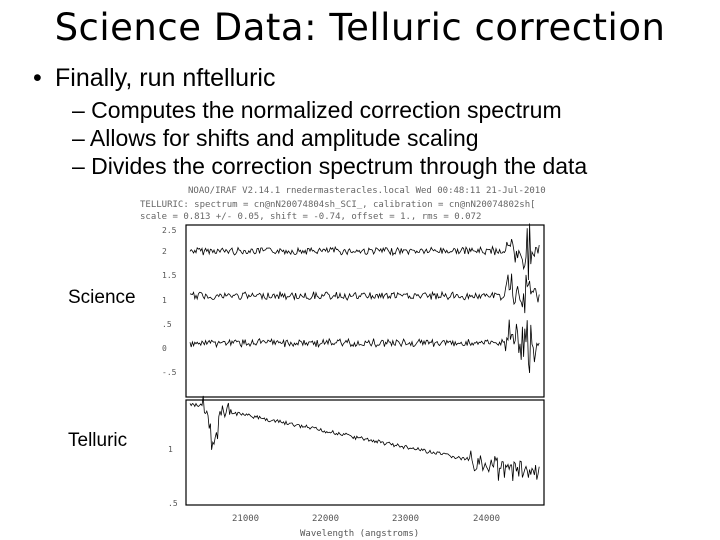 The height and width of the screenshot is (540, 720). Describe the element at coordinates (98, 440) in the screenshot. I see `telluric-label: Telluric` at that location.